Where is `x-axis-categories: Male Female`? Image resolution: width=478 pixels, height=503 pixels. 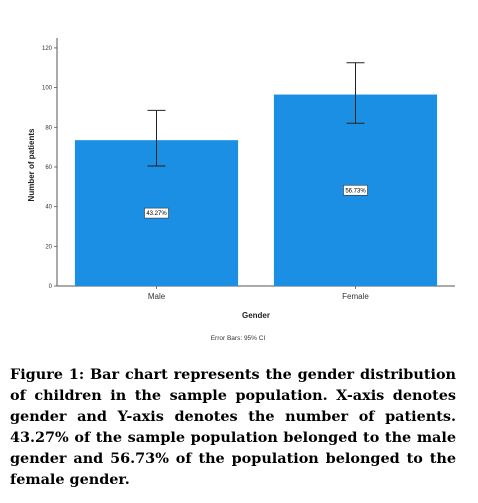
x-axis-categories: Male Female is located at coordinates (258, 293).